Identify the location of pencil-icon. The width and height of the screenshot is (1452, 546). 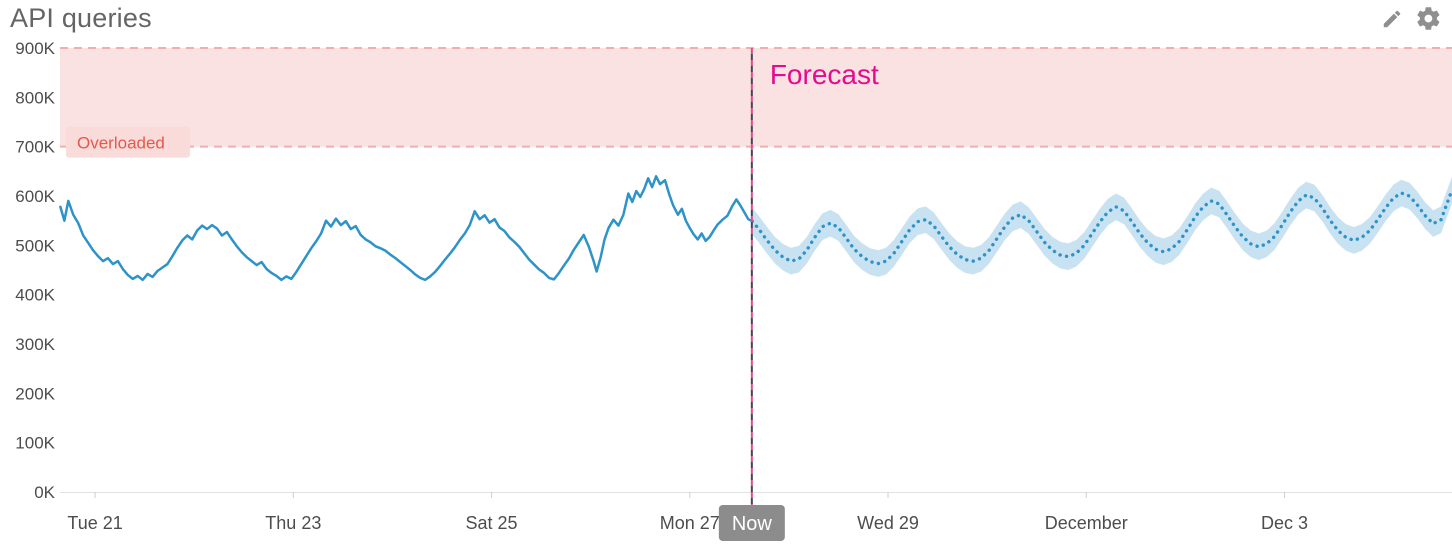
(1392, 19).